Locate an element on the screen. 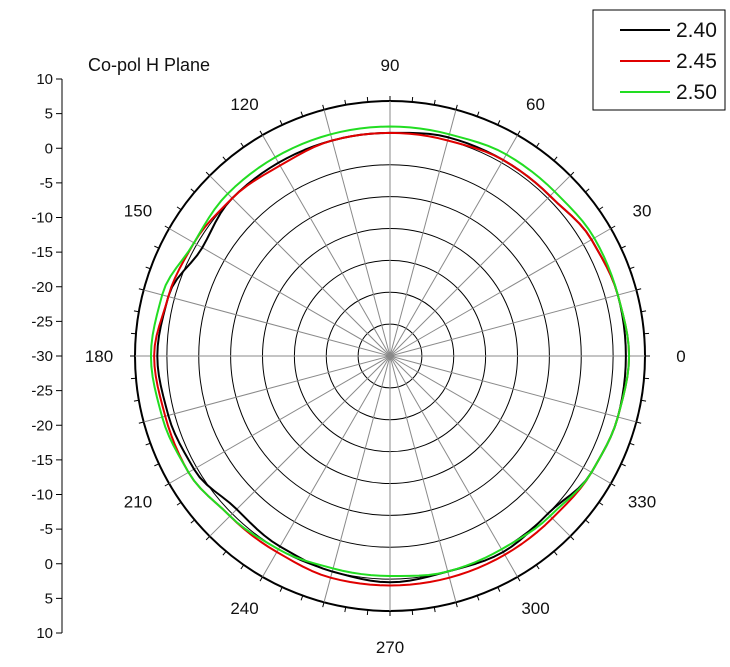 The width and height of the screenshot is (730, 667). legend: 2.40 2.45 2.50 is located at coordinates (659, 60).